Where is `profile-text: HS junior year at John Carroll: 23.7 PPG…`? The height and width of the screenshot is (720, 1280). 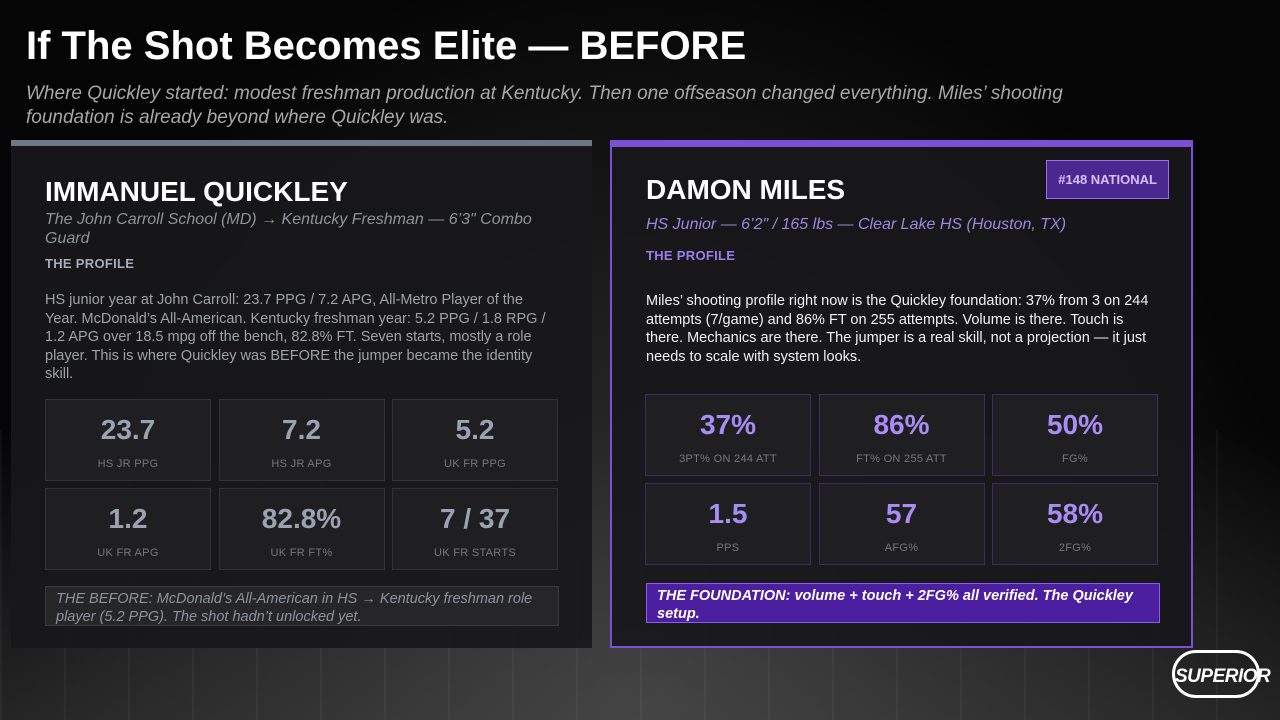 profile-text: HS junior year at John Carroll: 23.7 PPG… is located at coordinates (295, 337).